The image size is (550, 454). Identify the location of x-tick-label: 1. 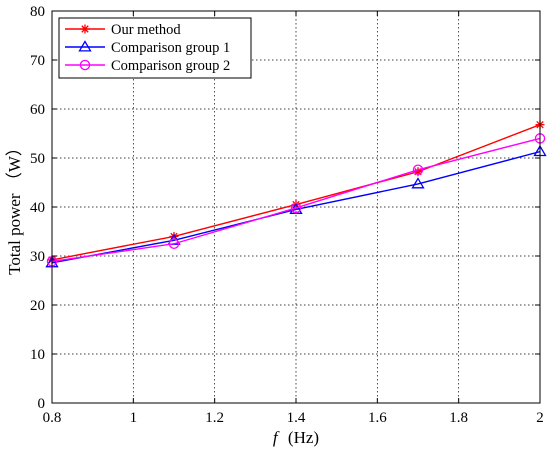
(134, 418).